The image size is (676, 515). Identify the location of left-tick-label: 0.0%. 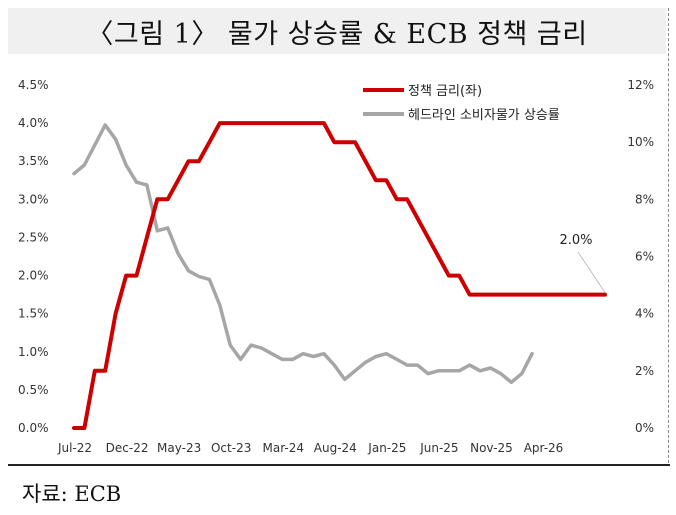
(33, 428).